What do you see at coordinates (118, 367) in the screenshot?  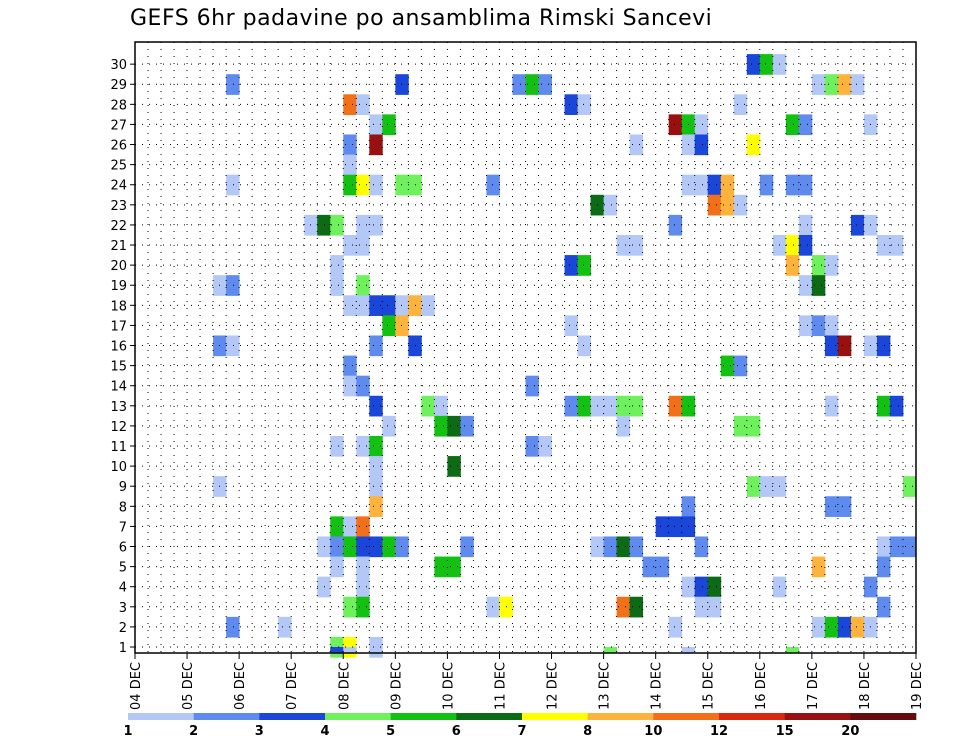 I see `y-tick-label: 15` at bounding box center [118, 367].